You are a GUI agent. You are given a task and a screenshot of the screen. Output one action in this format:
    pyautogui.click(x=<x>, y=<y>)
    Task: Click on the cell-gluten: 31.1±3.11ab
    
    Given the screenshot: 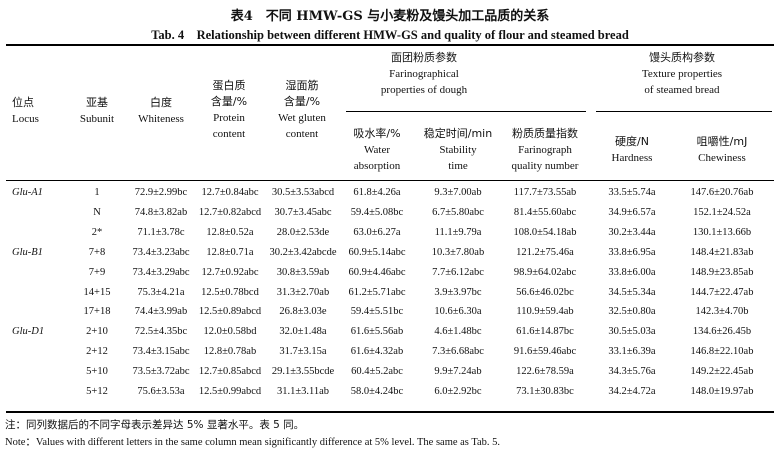 What is the action you would take?
    pyautogui.click(x=303, y=391)
    